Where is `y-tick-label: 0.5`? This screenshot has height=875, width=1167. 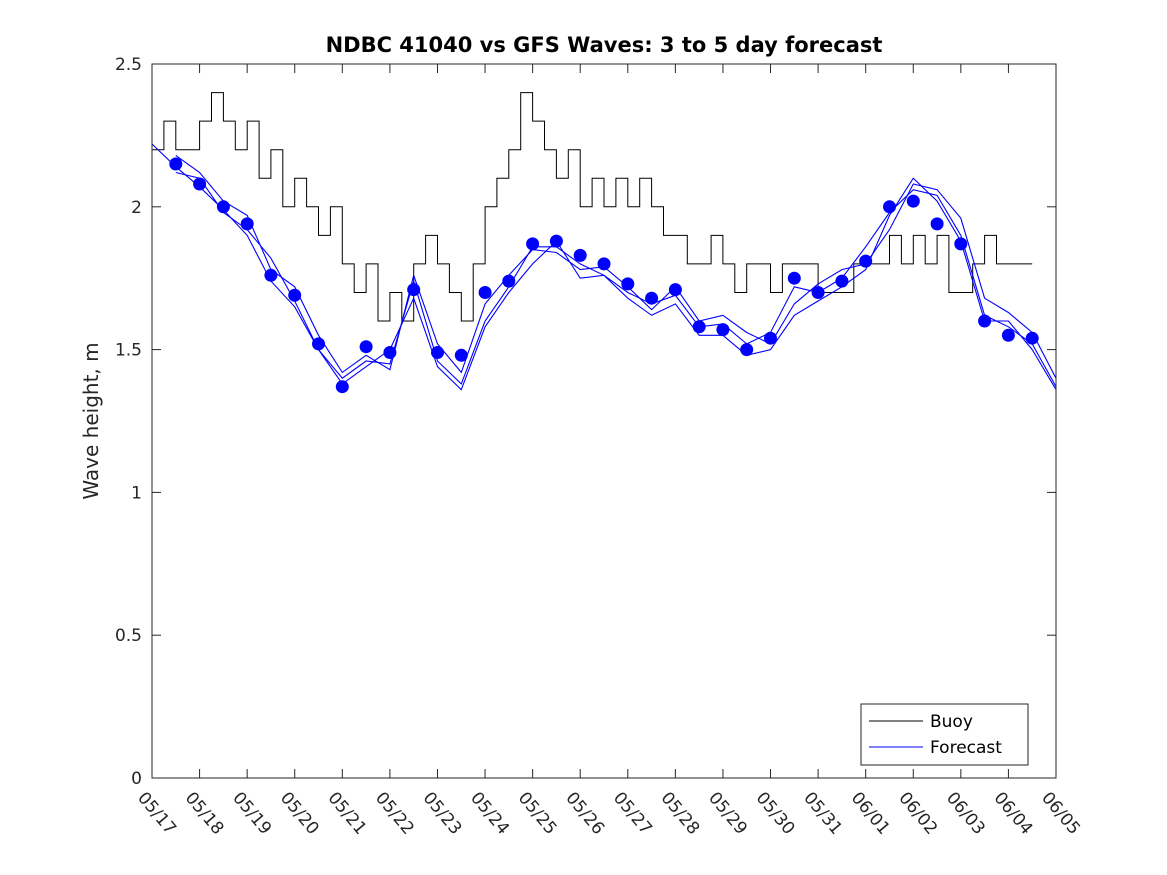 y-tick-label: 0.5 is located at coordinates (128, 636).